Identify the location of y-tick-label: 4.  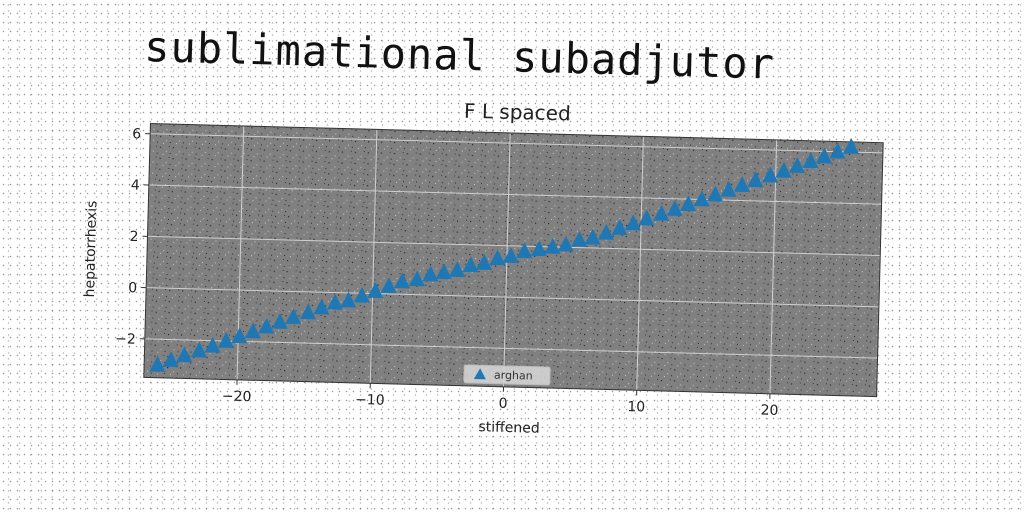
(135, 186).